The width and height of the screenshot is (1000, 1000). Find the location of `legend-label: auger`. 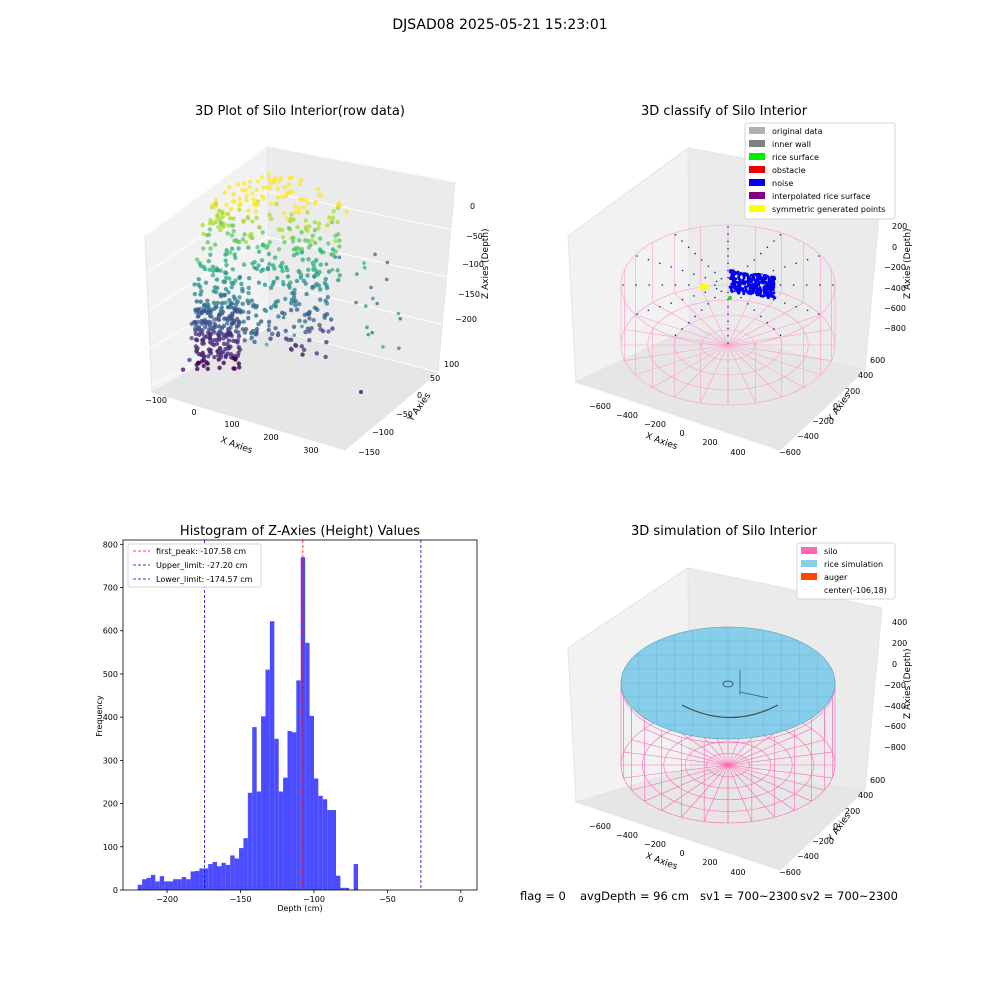

legend-label: auger is located at coordinates (836, 577).